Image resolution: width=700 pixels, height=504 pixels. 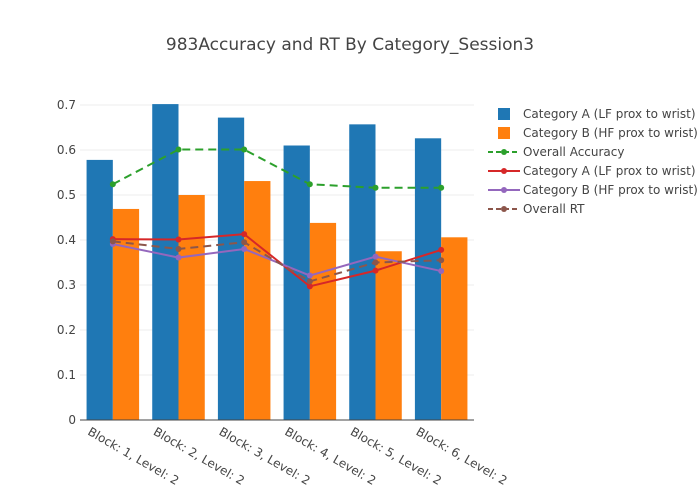 I want to click on legend-label: Overall Accuracy, so click(x=573, y=152).